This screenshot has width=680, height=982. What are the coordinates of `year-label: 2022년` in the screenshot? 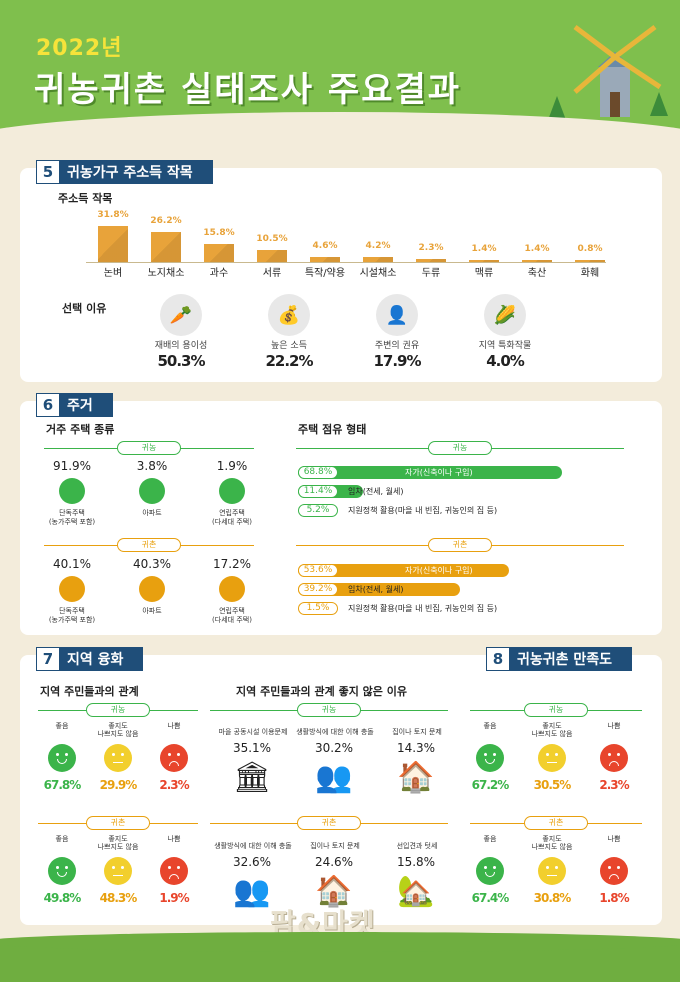 It's located at (79, 48).